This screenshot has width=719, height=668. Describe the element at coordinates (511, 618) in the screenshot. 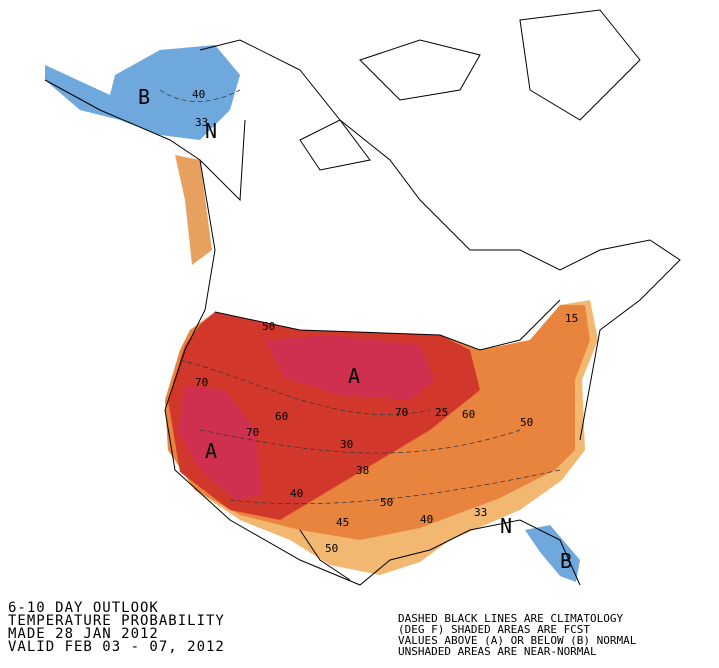

I see `legend-line: DASHED BLACK LINES ARE CLIMATOLOGY` at that location.